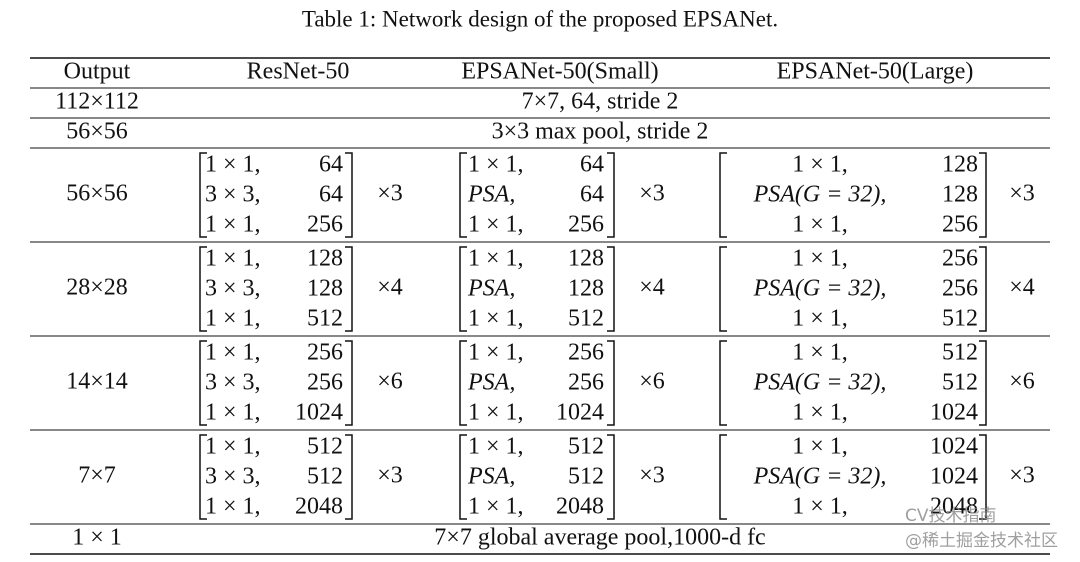  What do you see at coordinates (559, 72) in the screenshot?
I see `header-cell: EPSANet-50(Small)` at bounding box center [559, 72].